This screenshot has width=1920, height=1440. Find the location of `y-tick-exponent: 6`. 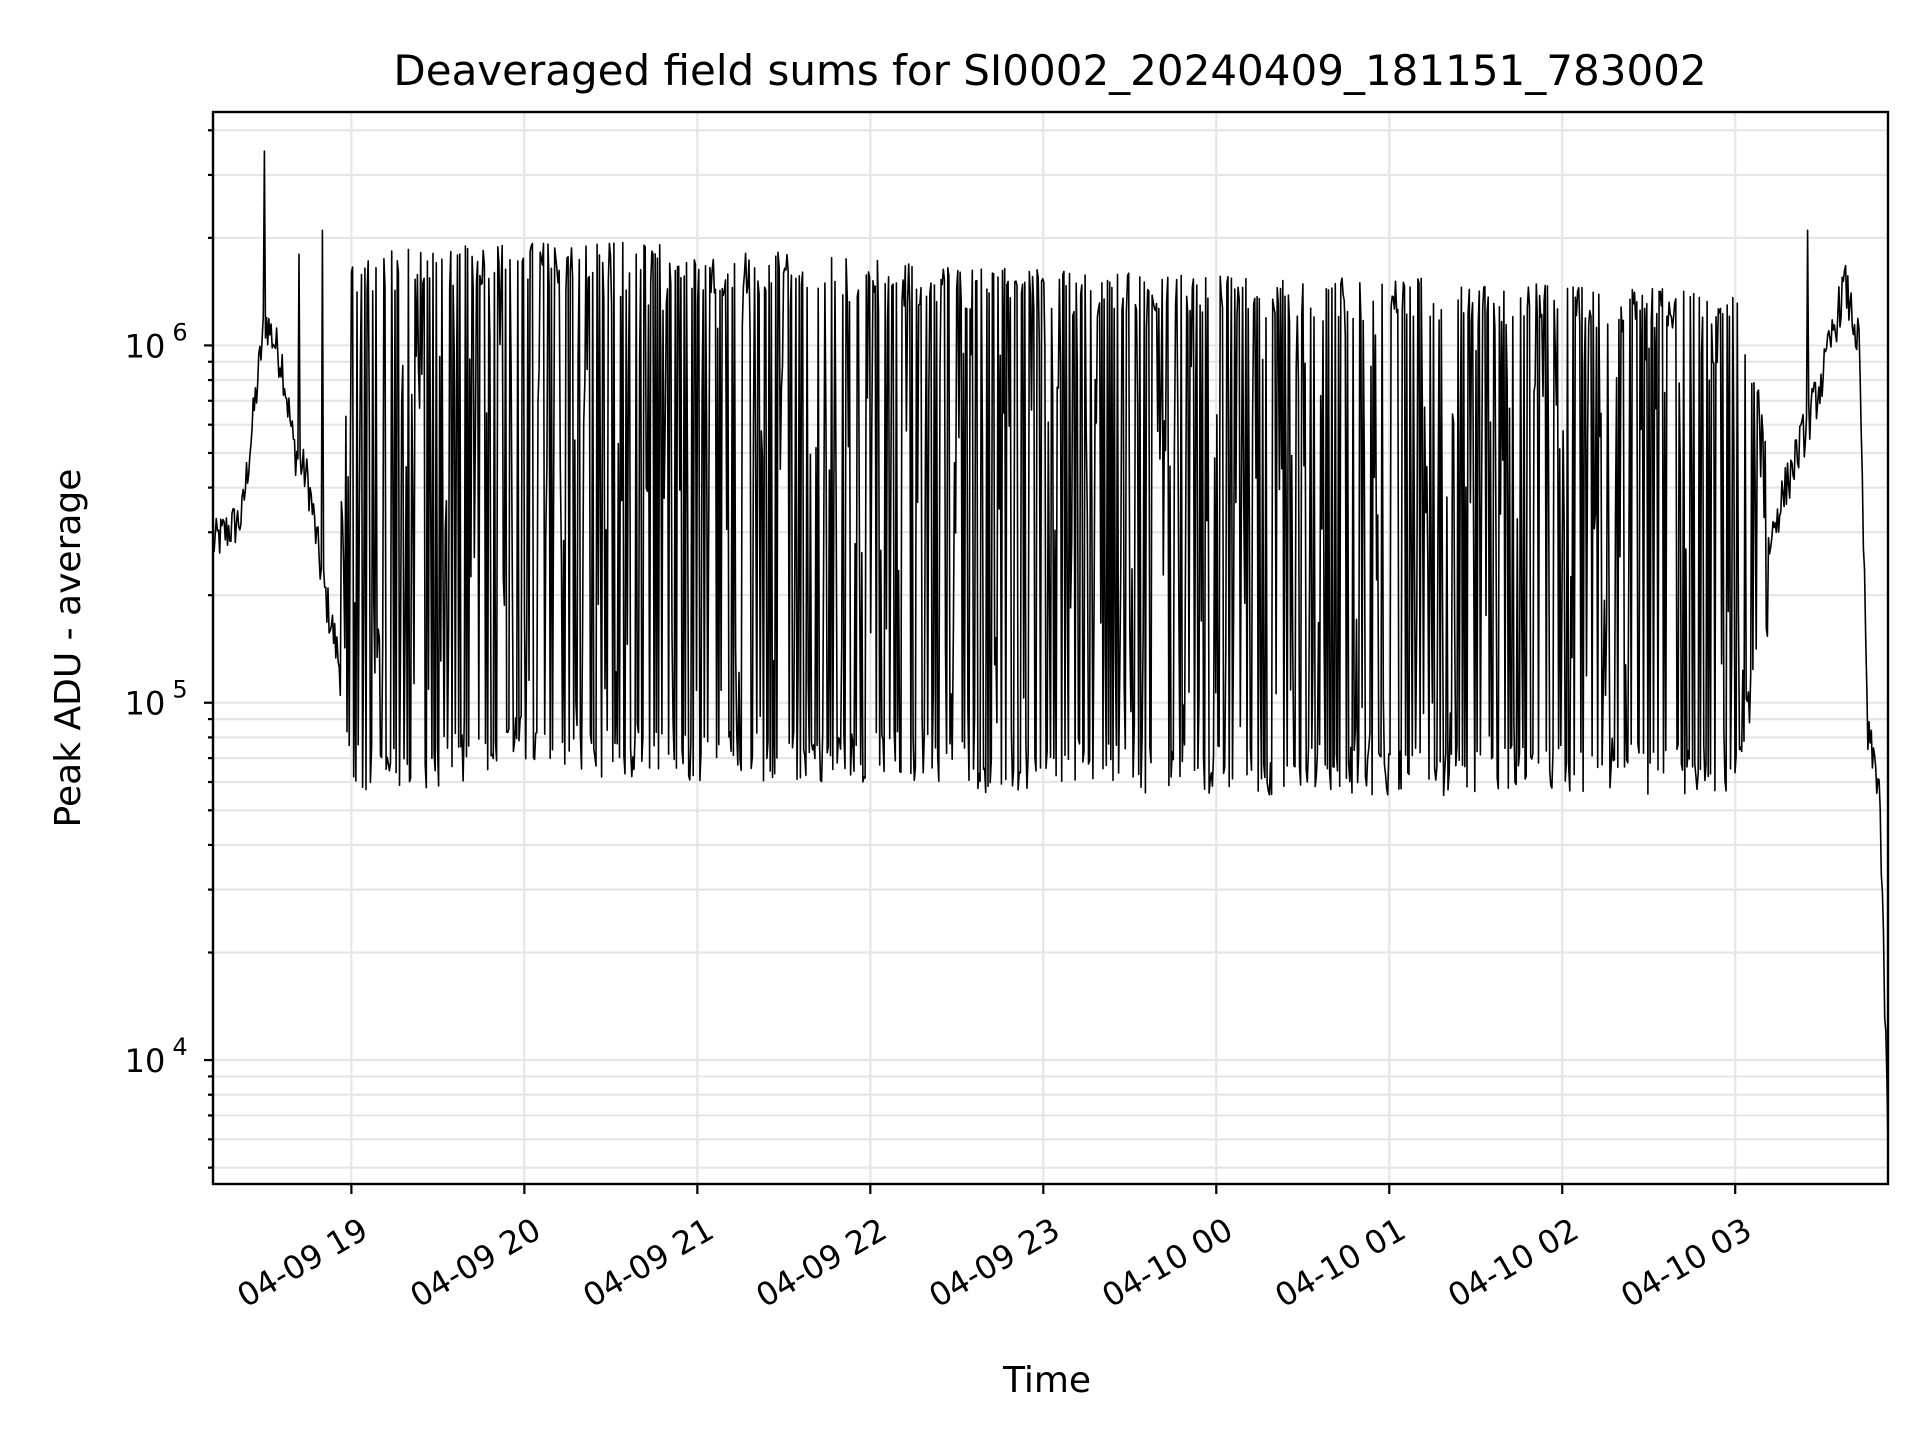

y-tick-exponent: 6 is located at coordinates (179, 332).